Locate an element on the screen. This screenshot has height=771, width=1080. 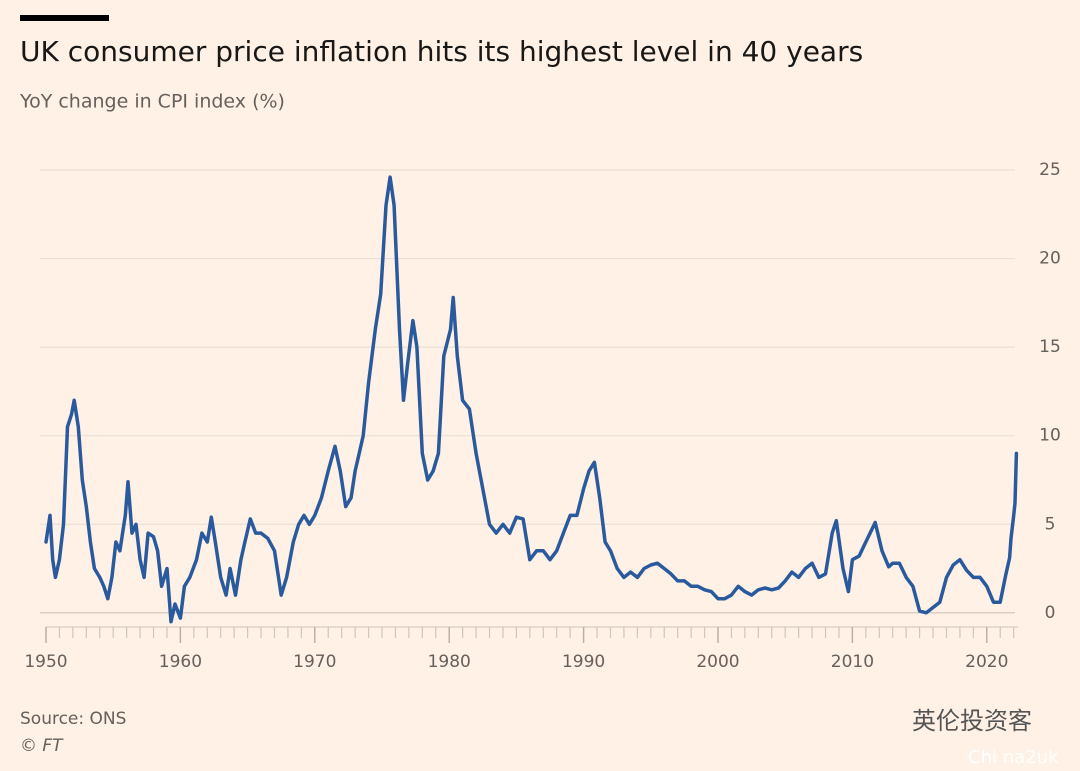
credit: © FT is located at coordinates (42, 746).